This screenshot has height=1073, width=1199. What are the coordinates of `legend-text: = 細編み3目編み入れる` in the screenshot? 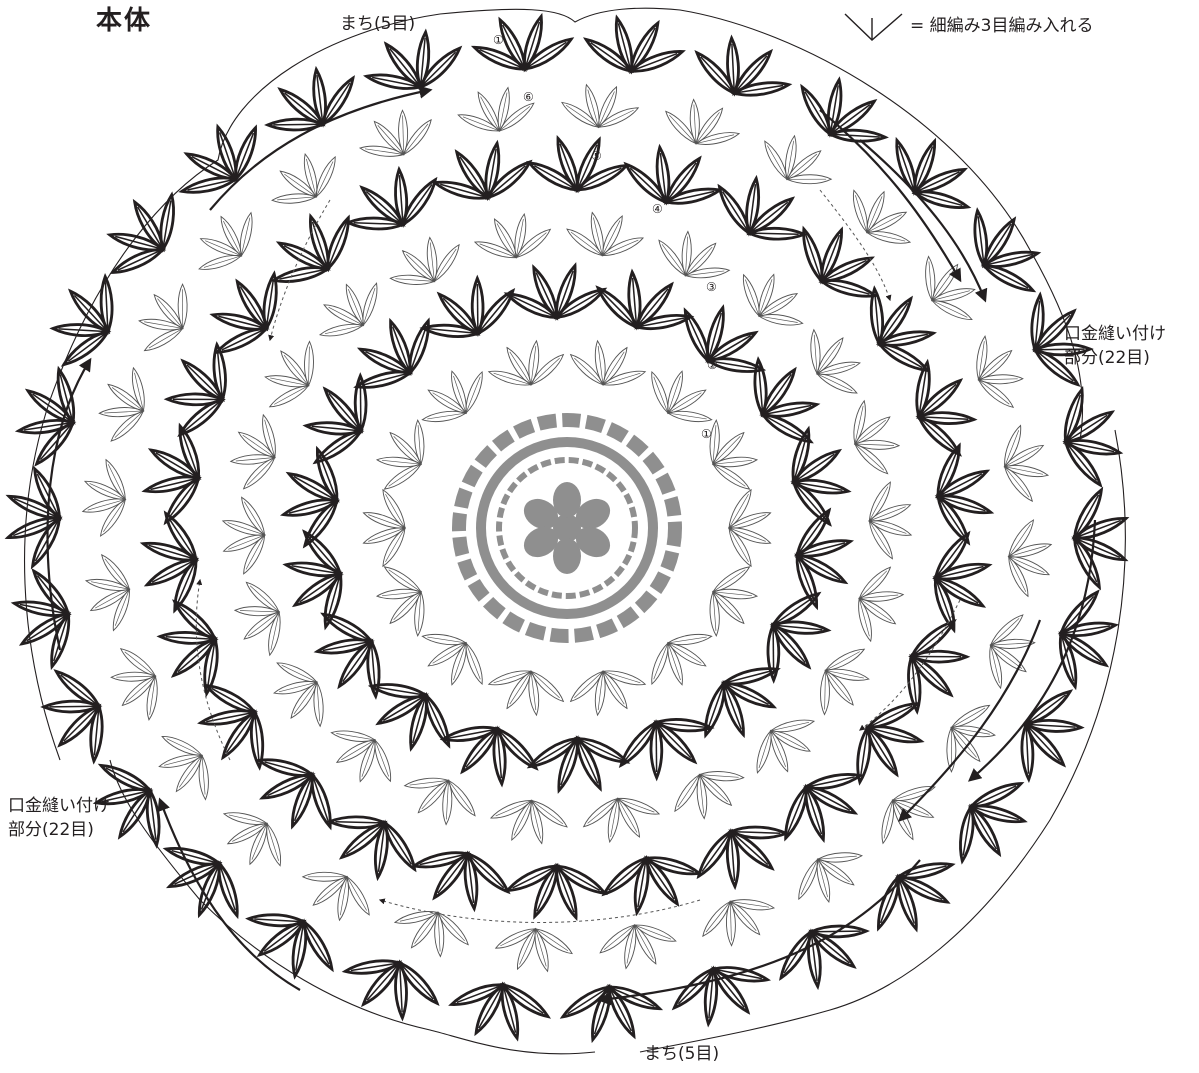 It's located at (1002, 26).